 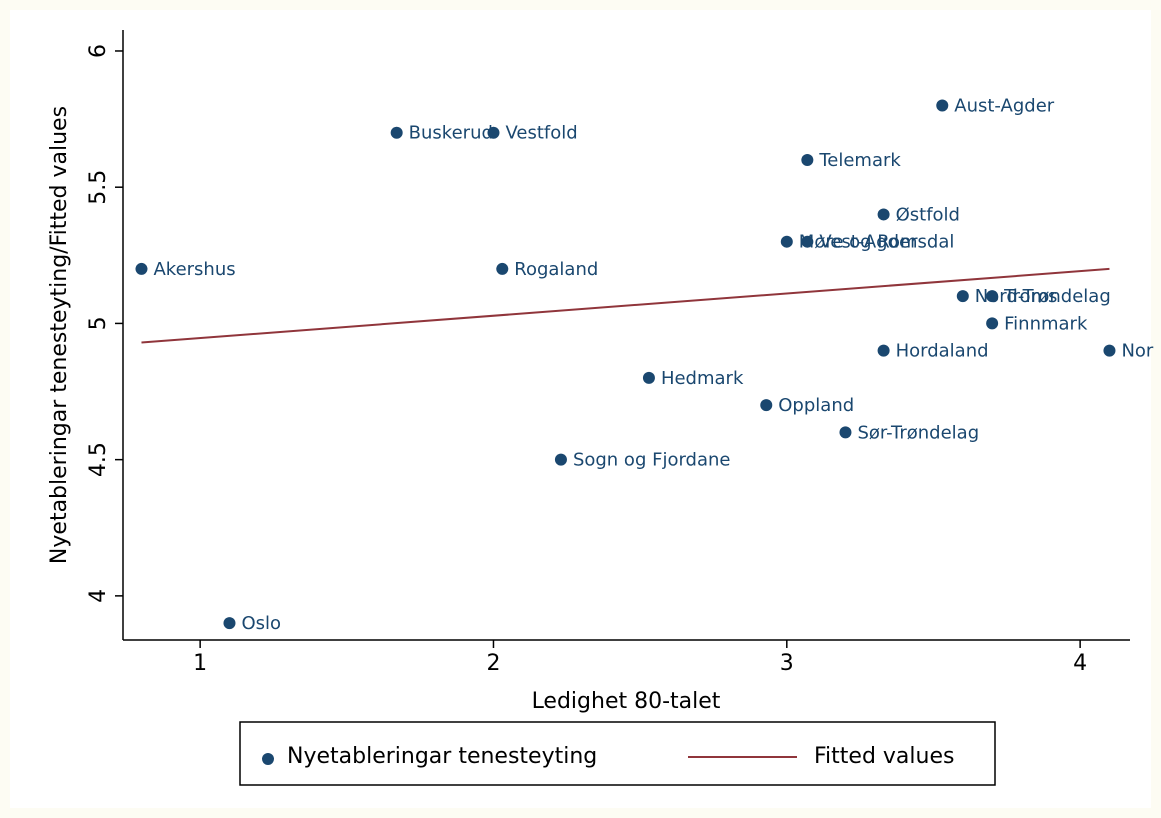 I want to click on point-label: Buskerud, so click(x=451, y=133).